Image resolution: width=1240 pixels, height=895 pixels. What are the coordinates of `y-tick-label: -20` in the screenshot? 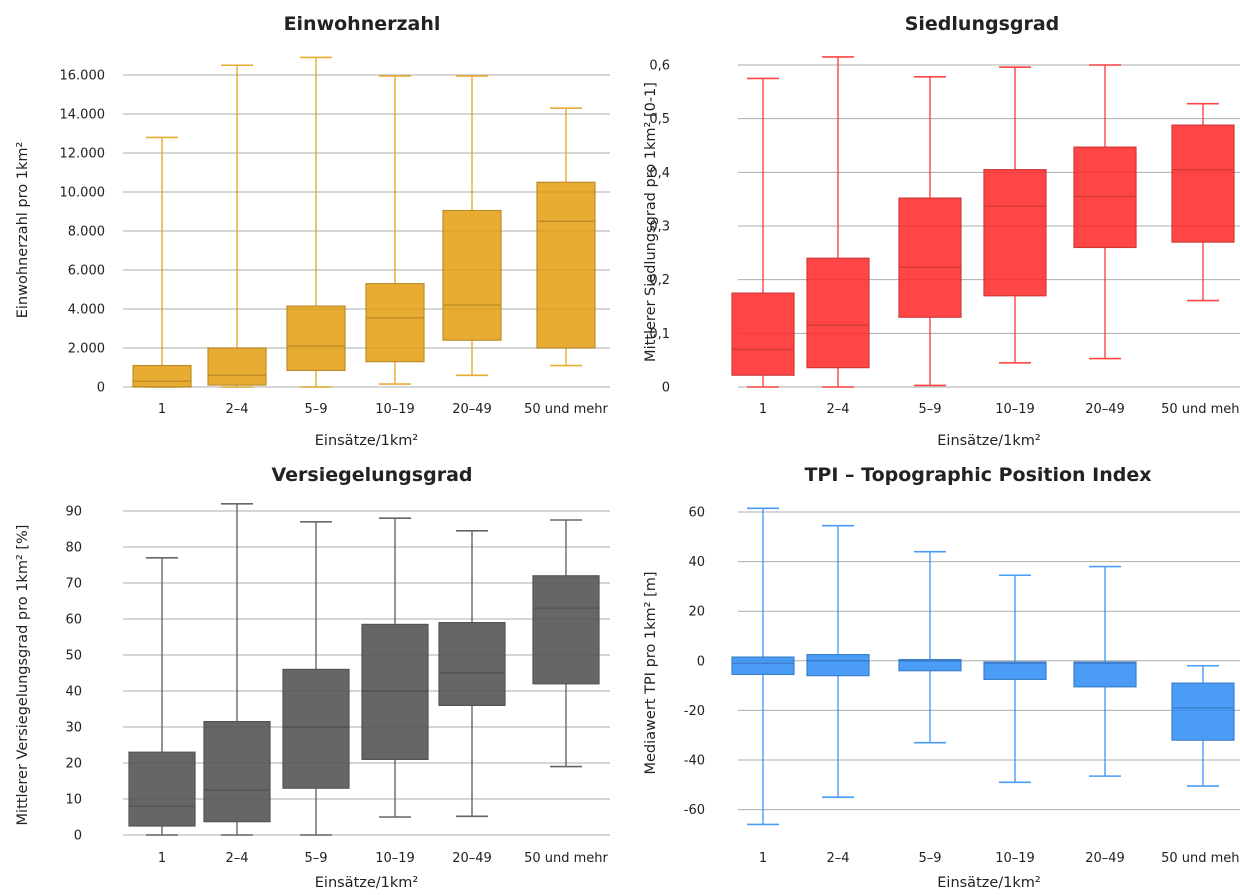 It's located at (694, 711).